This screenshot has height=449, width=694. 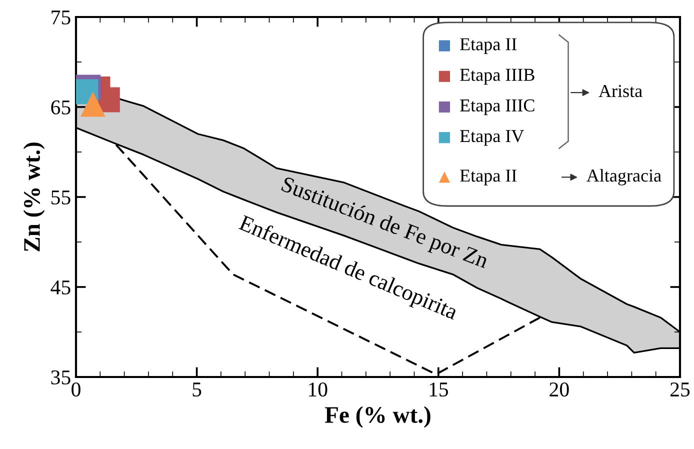 What do you see at coordinates (624, 177) in the screenshot?
I see `annotation: Altagracia` at bounding box center [624, 177].